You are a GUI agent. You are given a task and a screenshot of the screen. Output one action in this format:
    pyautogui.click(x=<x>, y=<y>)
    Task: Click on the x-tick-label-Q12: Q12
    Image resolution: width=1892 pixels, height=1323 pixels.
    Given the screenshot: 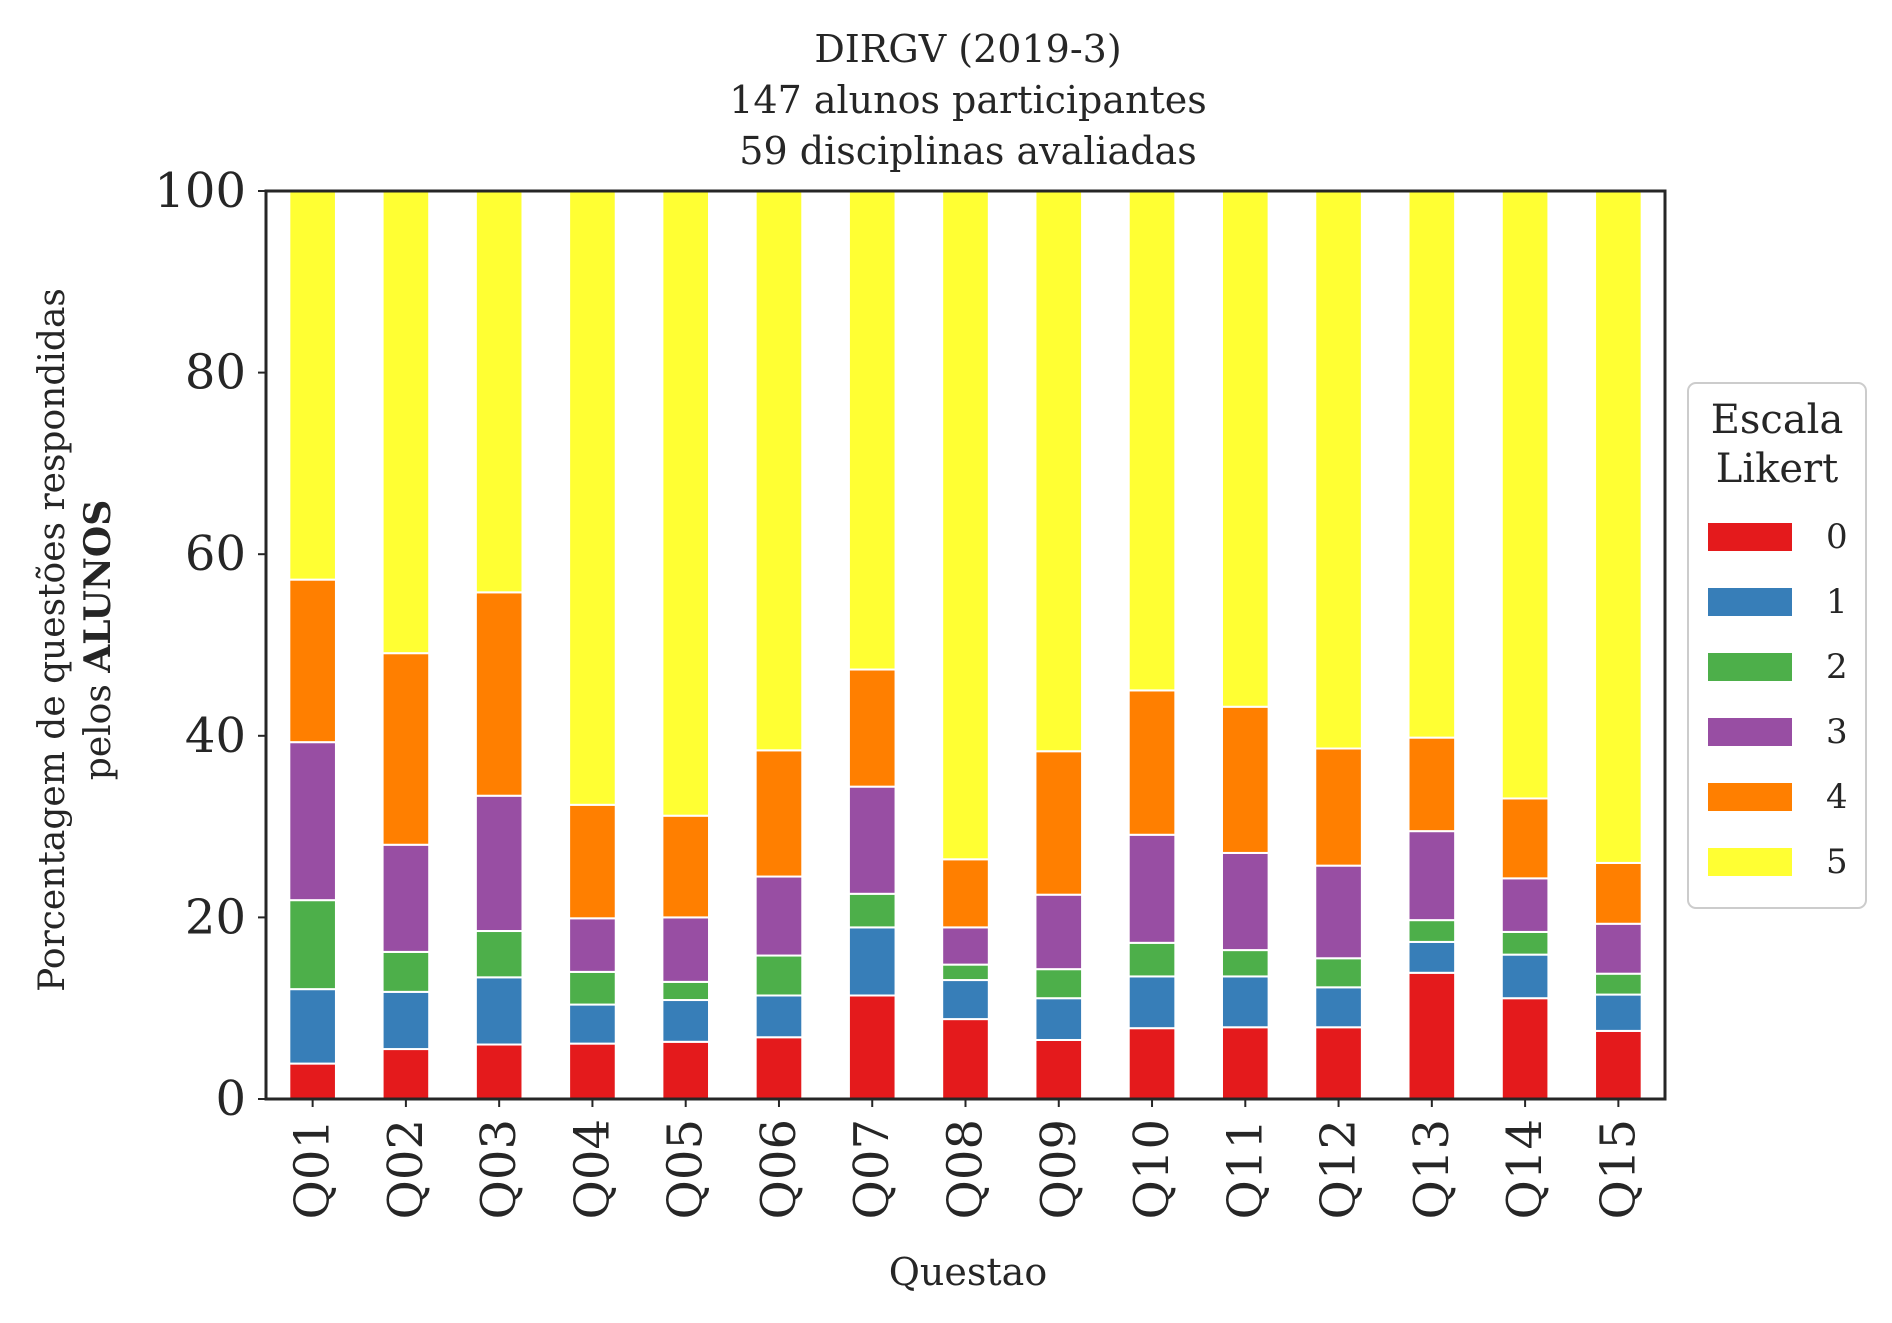 What is the action you would take?
    pyautogui.click(x=1339, y=1169)
    